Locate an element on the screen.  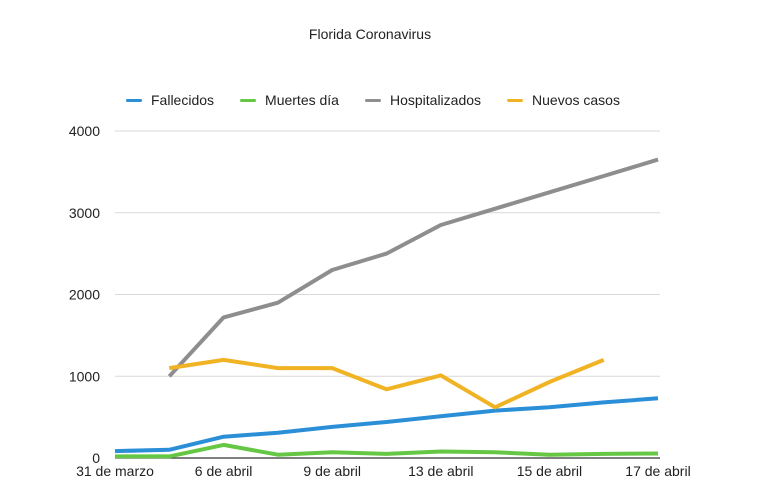
legend-item-fallecidos: Fallecidos is located at coordinates (170, 100).